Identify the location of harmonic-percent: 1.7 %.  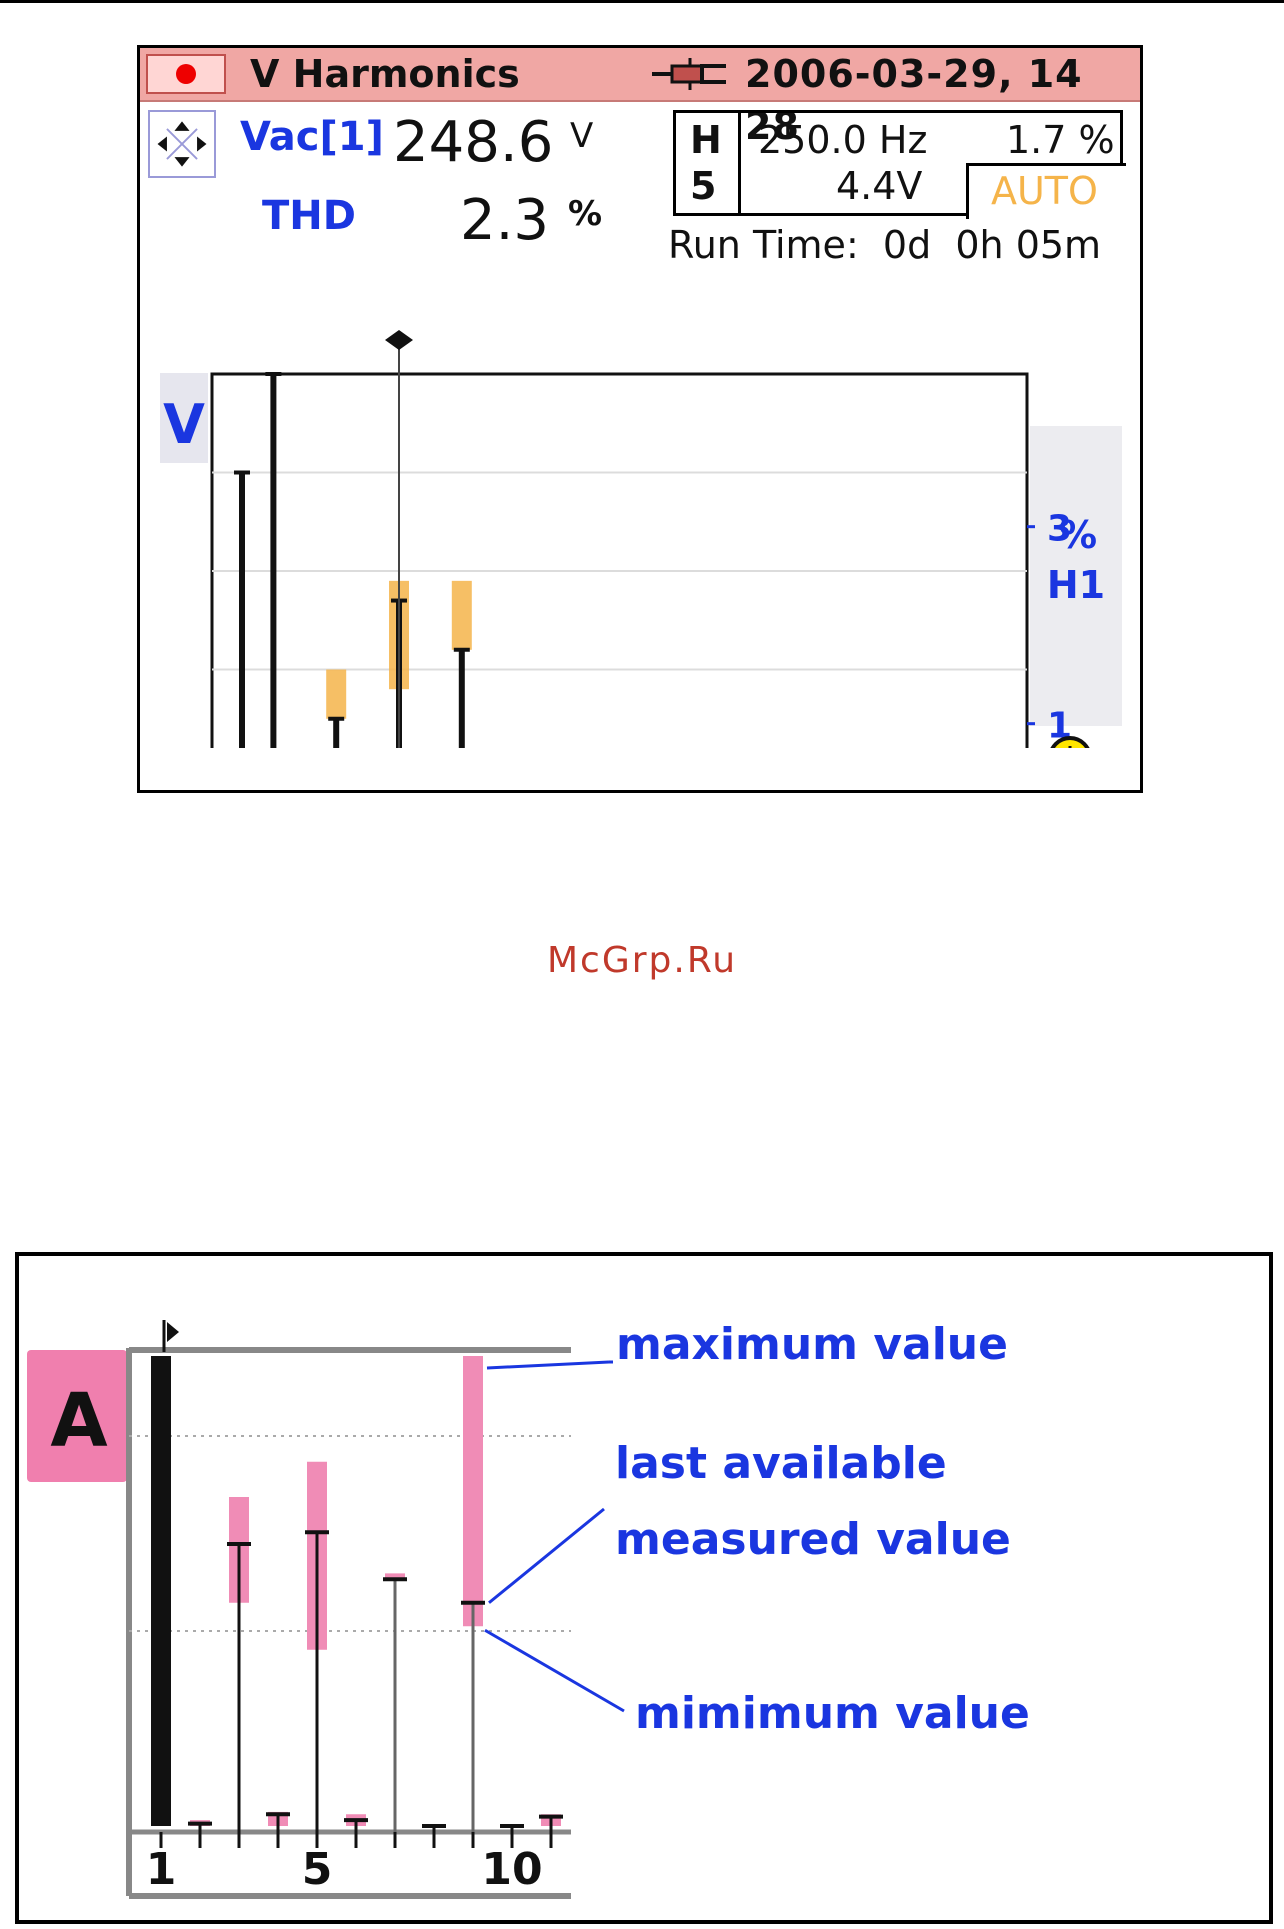
(1060, 140).